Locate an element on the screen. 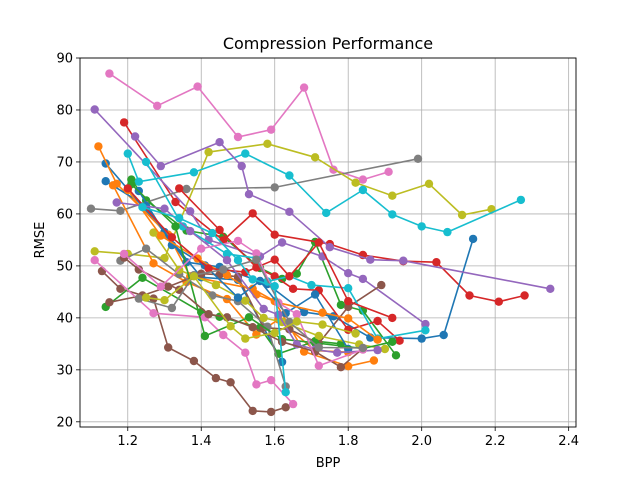 The height and width of the screenshot is (480, 640). y-tick-label: 90 is located at coordinates (64, 59).